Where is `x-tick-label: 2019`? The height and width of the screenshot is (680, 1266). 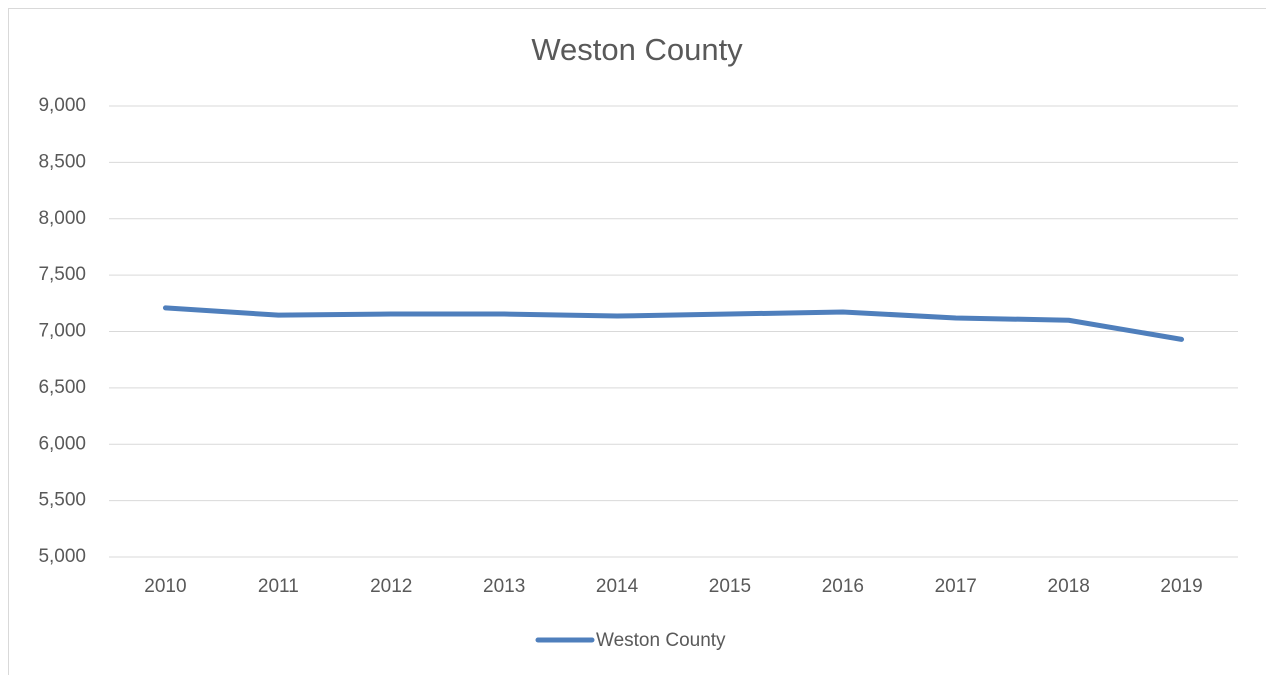
x-tick-label: 2019 is located at coordinates (1181, 586).